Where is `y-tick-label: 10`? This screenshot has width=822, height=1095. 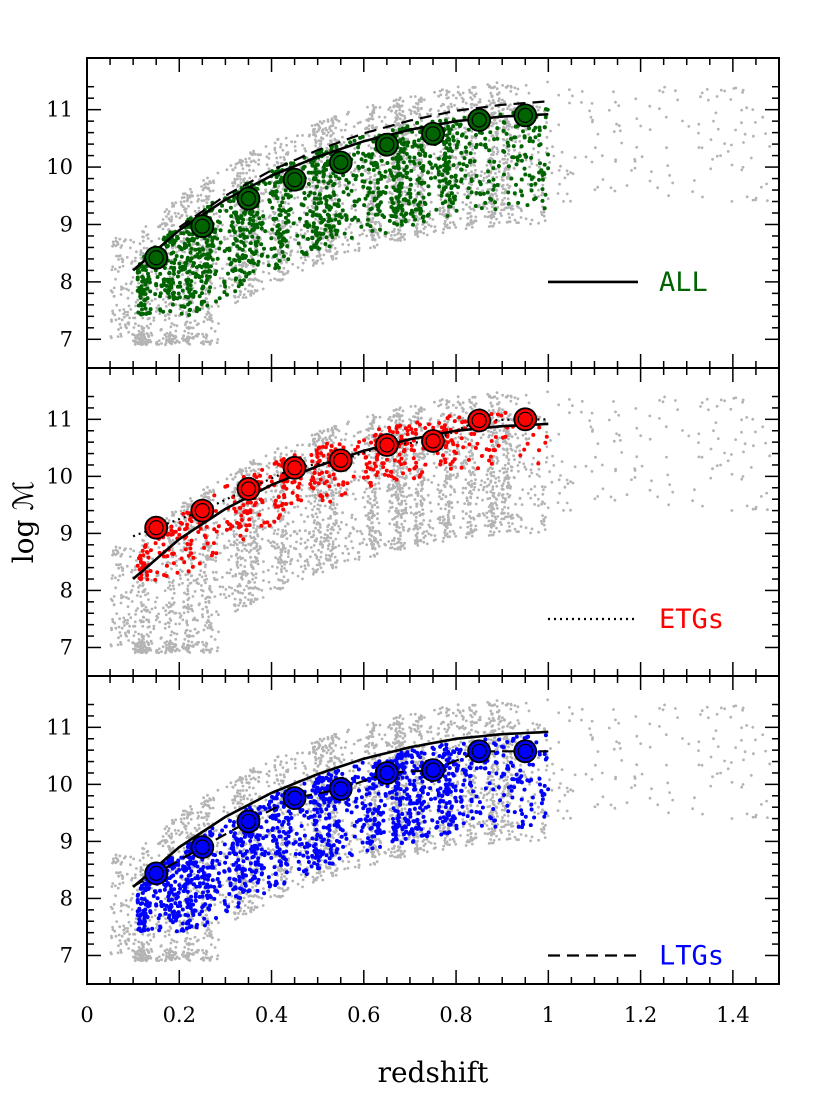 y-tick-label: 10 is located at coordinates (59, 167).